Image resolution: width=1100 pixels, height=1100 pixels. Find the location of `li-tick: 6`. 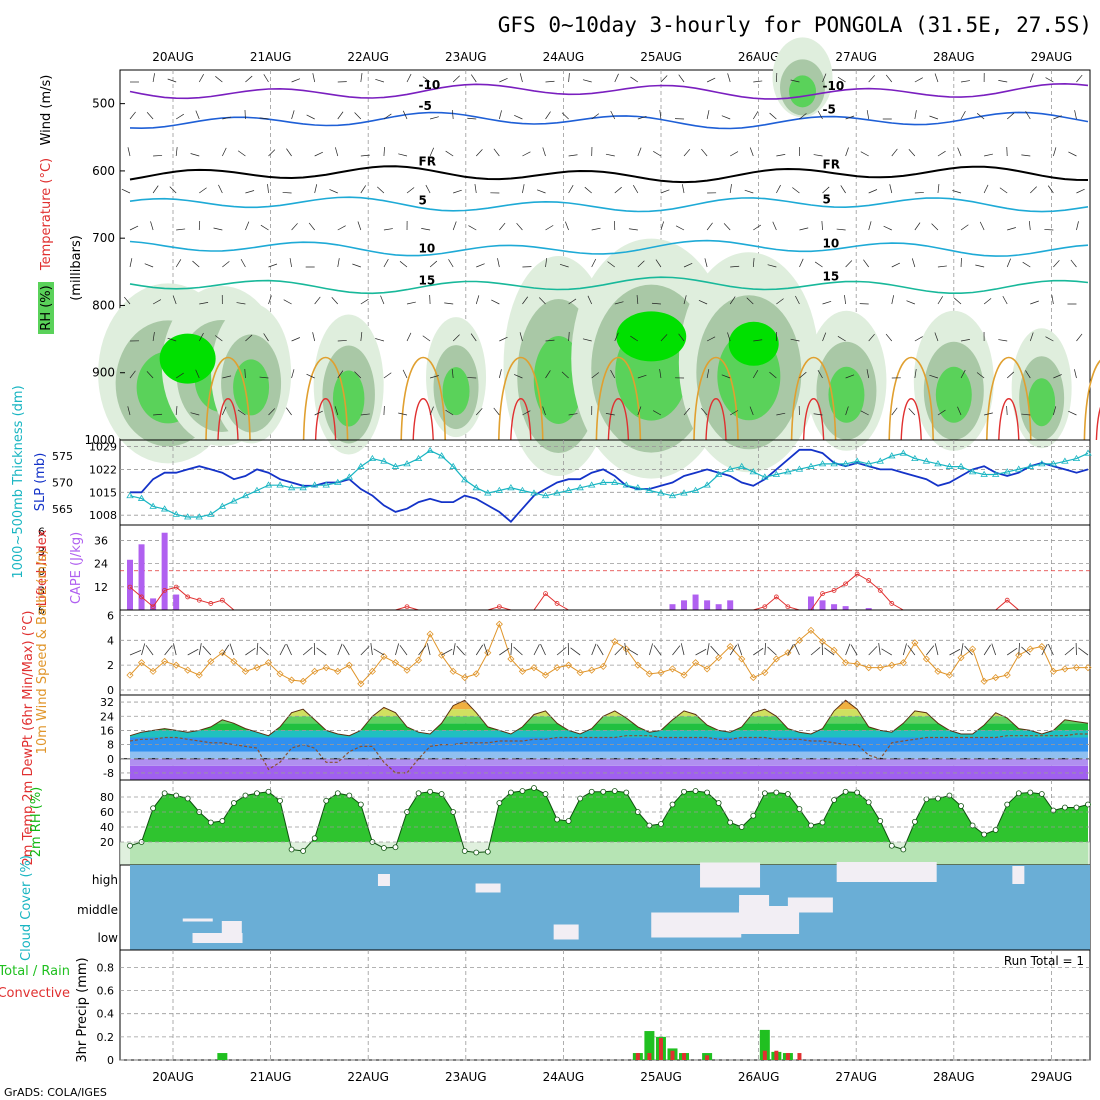

li-tick: 6 is located at coordinates (41, 610).